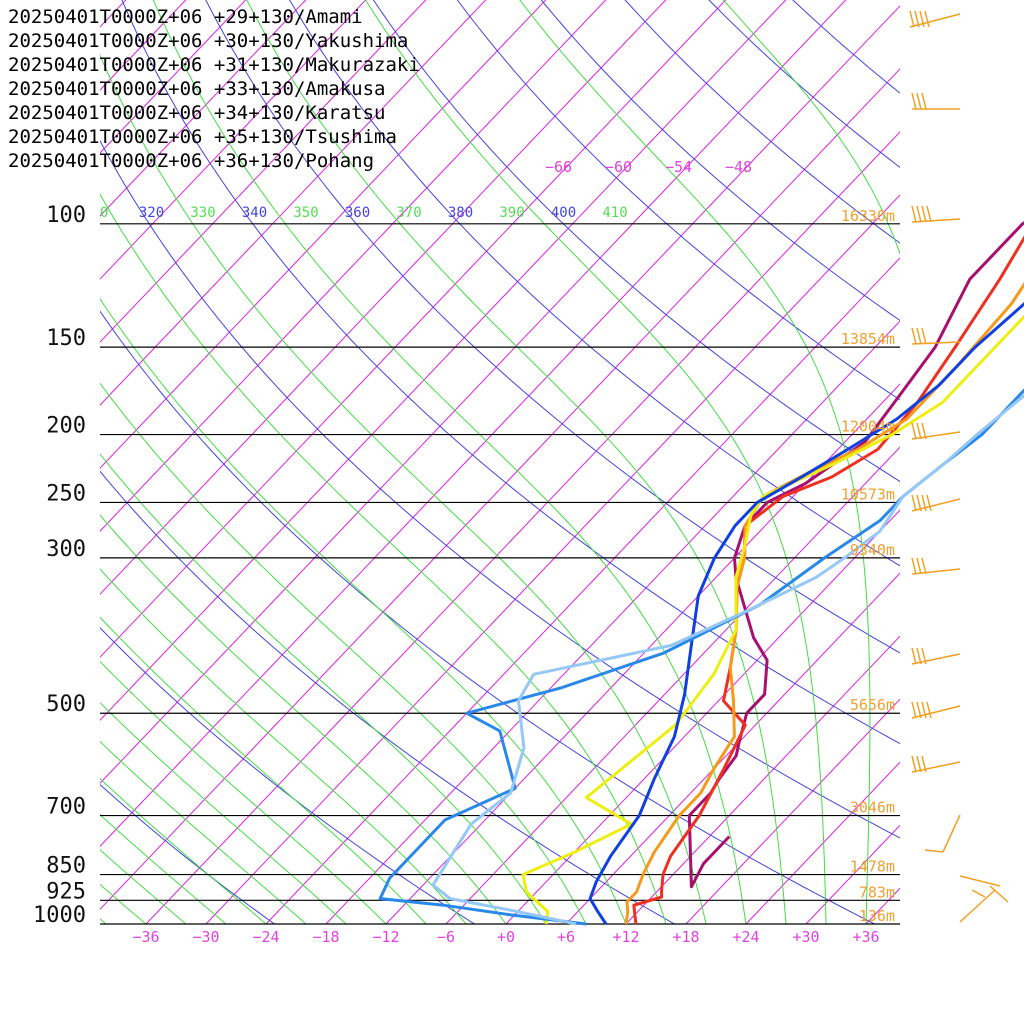 This screenshot has height=1024, width=1024. Describe the element at coordinates (104, 213) in the screenshot. I see `theta-label: 0` at that location.